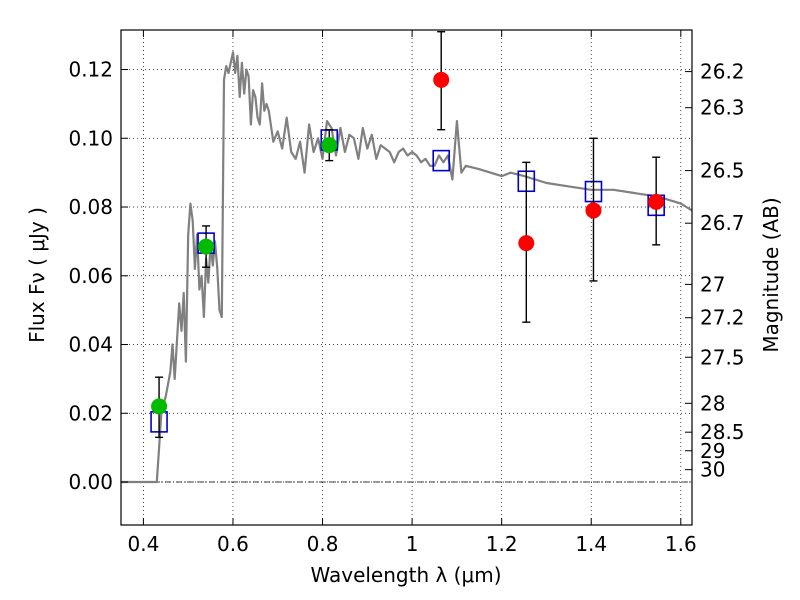  Describe the element at coordinates (90, 207) in the screenshot. I see `y-tick-label: 0.08` at that location.